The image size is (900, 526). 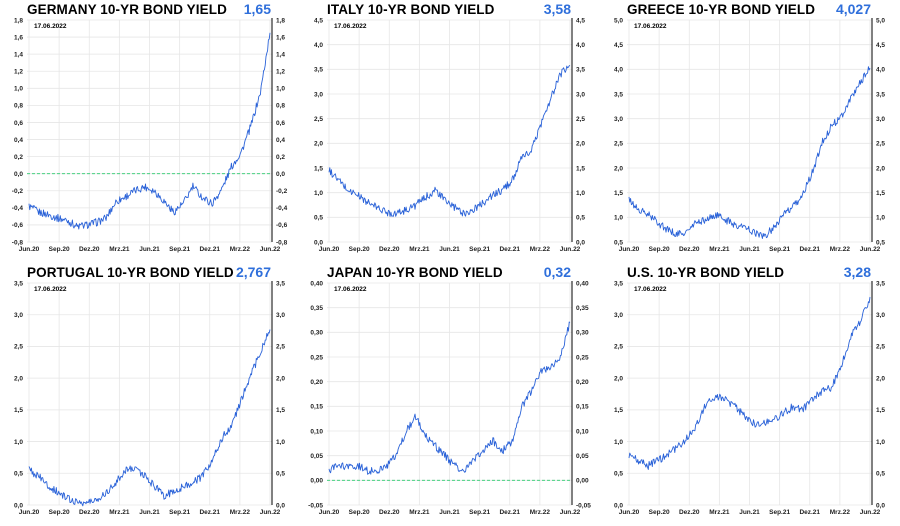 I want to click on x-tick-label: Dez.20, so click(x=389, y=512).